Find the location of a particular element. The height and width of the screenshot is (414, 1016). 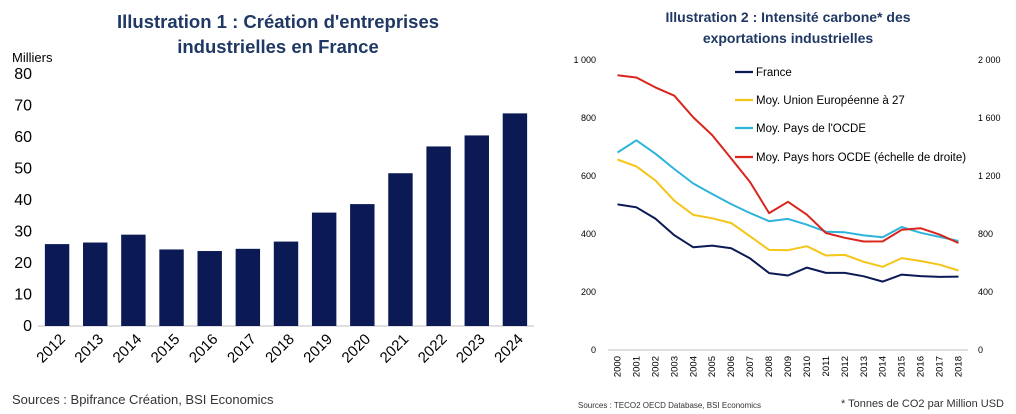

legend-label-0: France is located at coordinates (774, 73).